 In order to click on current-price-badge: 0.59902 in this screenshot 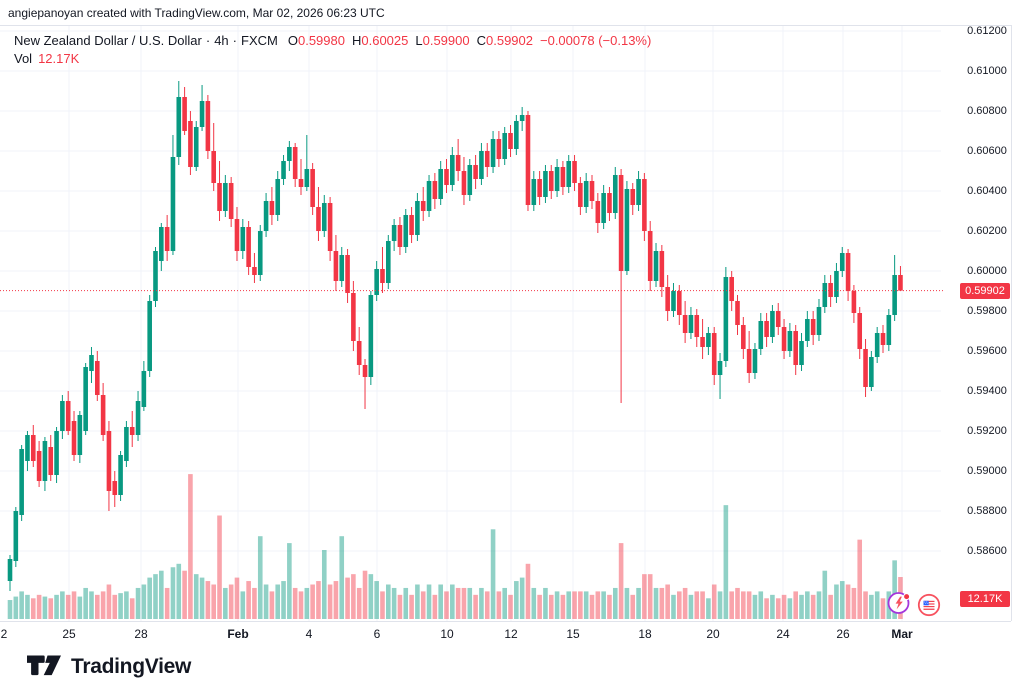, I will do `click(985, 290)`.